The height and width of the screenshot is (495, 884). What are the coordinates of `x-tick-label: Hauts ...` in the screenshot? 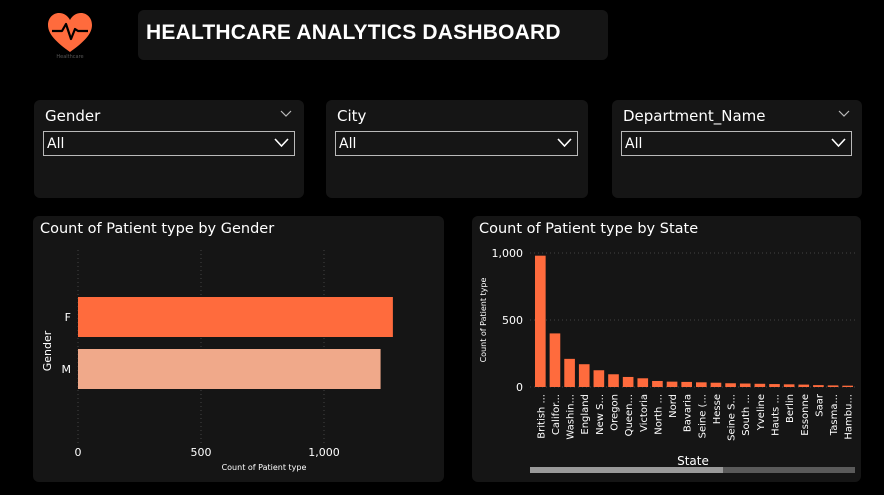 It's located at (776, 415).